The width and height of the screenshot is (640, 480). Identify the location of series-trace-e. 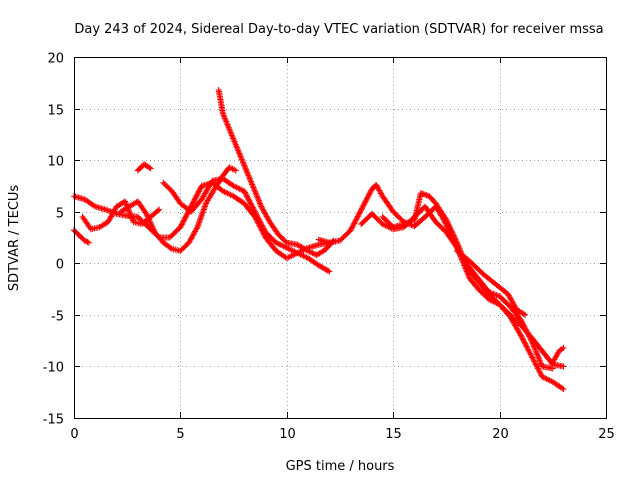
(144, 167).